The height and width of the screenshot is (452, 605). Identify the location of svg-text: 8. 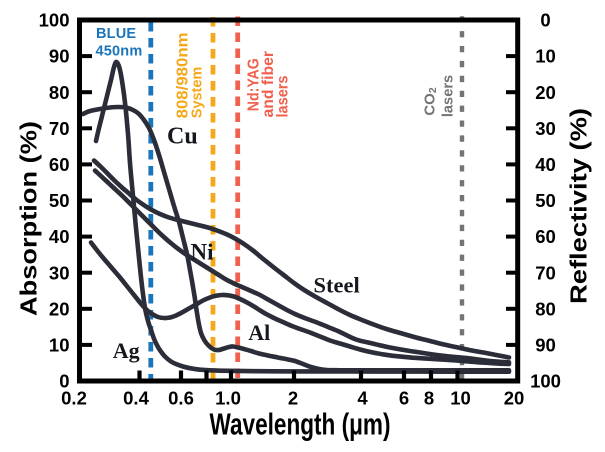
(429, 398).